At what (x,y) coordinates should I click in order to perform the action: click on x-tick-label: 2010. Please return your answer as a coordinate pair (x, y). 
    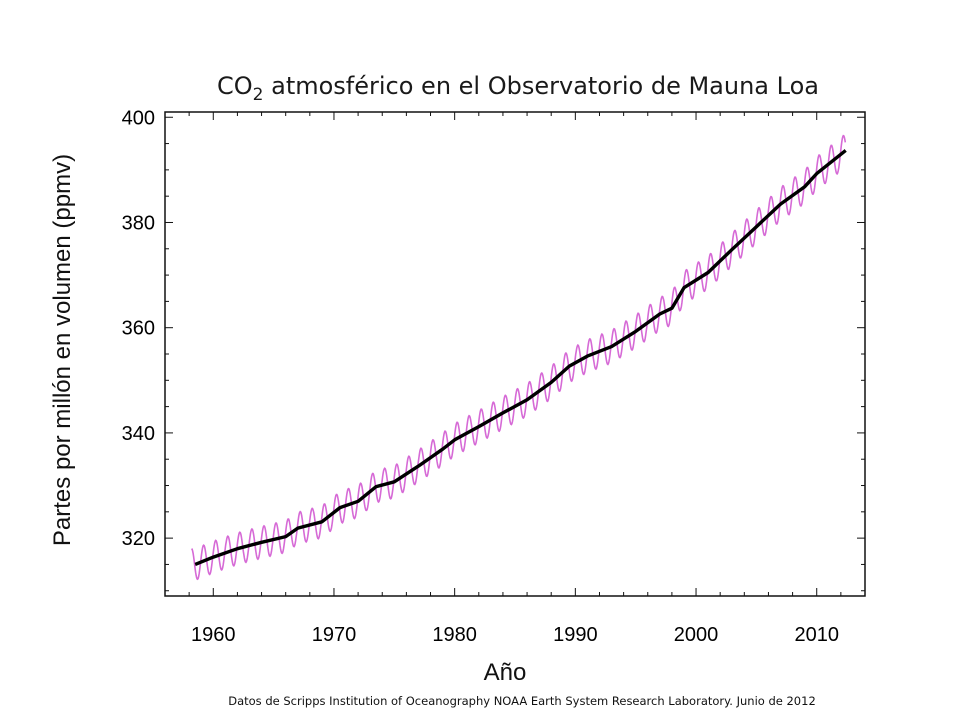
    Looking at the image, I should click on (816, 635).